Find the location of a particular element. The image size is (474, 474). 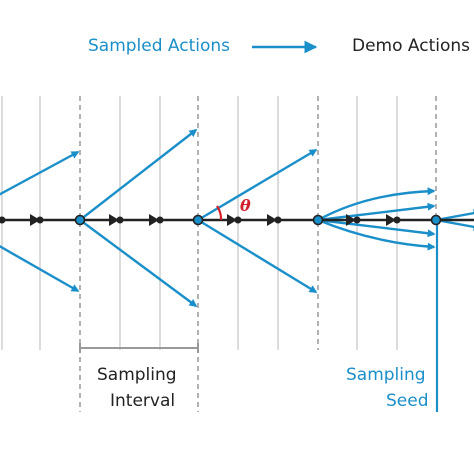

demo-state-dots is located at coordinates (200, 220).